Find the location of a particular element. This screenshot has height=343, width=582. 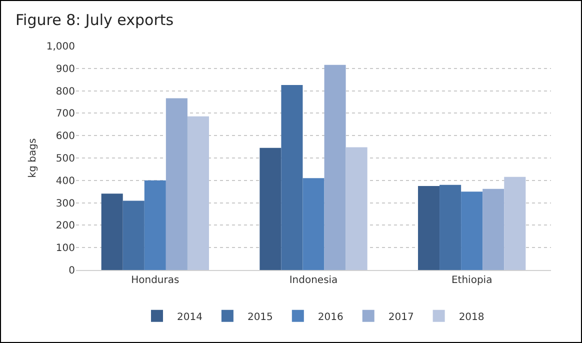

chart-title: Figure 8: July exports is located at coordinates (95, 20).